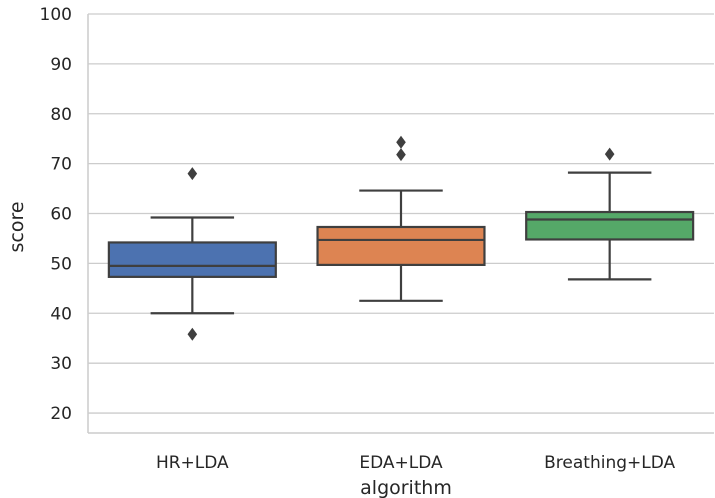 The width and height of the screenshot is (715, 498). What do you see at coordinates (56, 15) in the screenshot?
I see `y-tick-label: 100` at bounding box center [56, 15].